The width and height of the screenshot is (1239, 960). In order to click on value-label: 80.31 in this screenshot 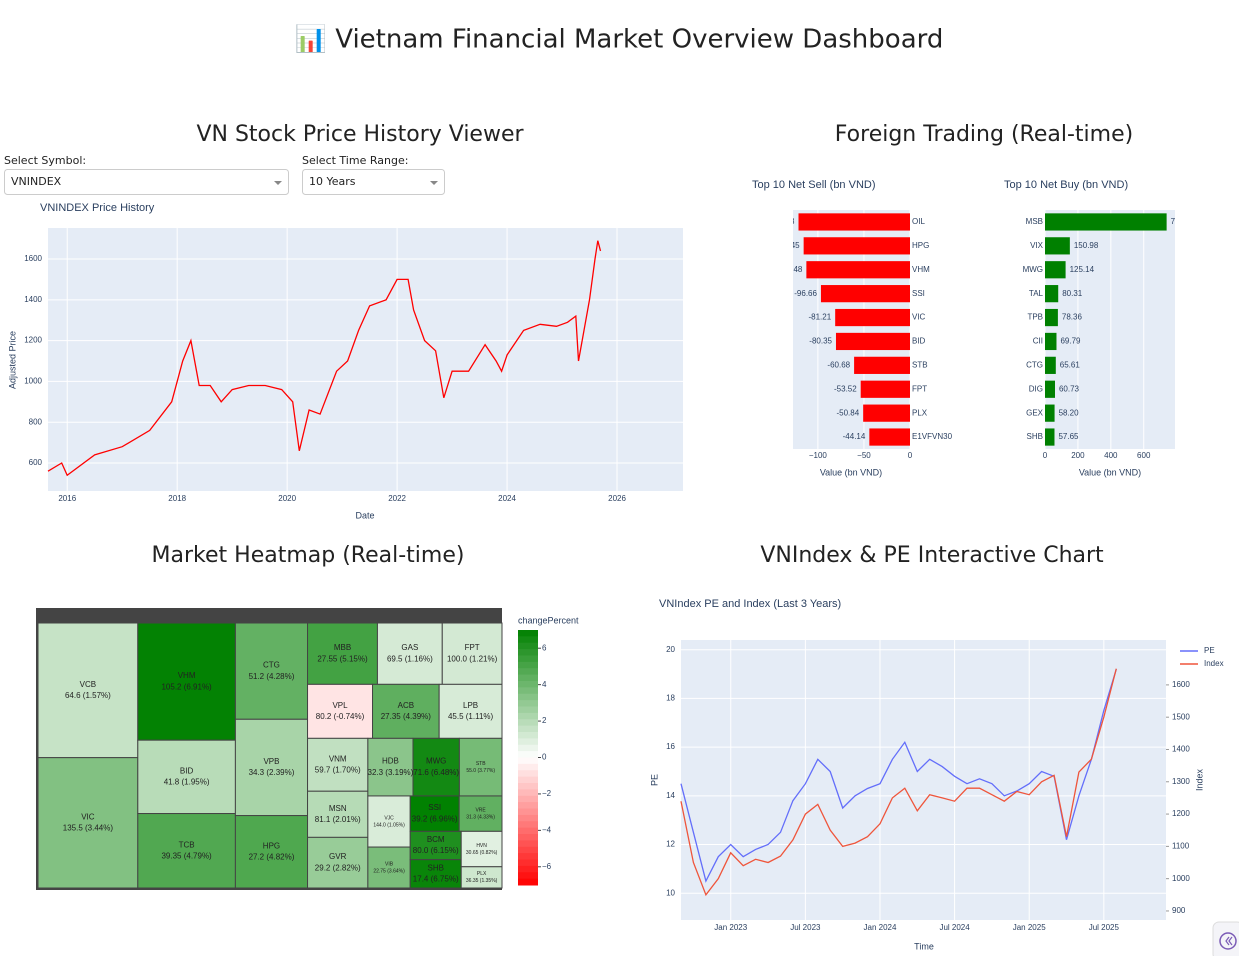, I will do `click(1072, 293)`.